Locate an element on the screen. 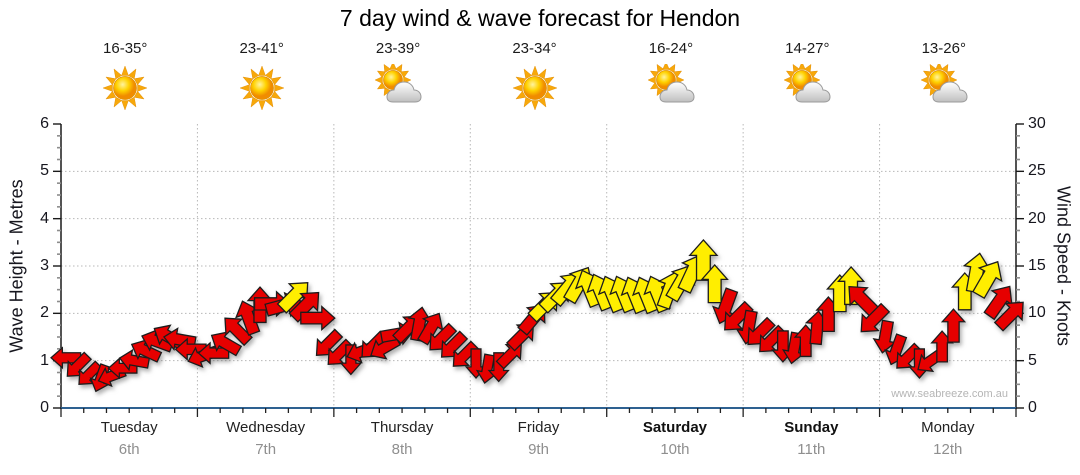 The width and height of the screenshot is (1080, 475). temperature-range: 13-26° is located at coordinates (943, 48).